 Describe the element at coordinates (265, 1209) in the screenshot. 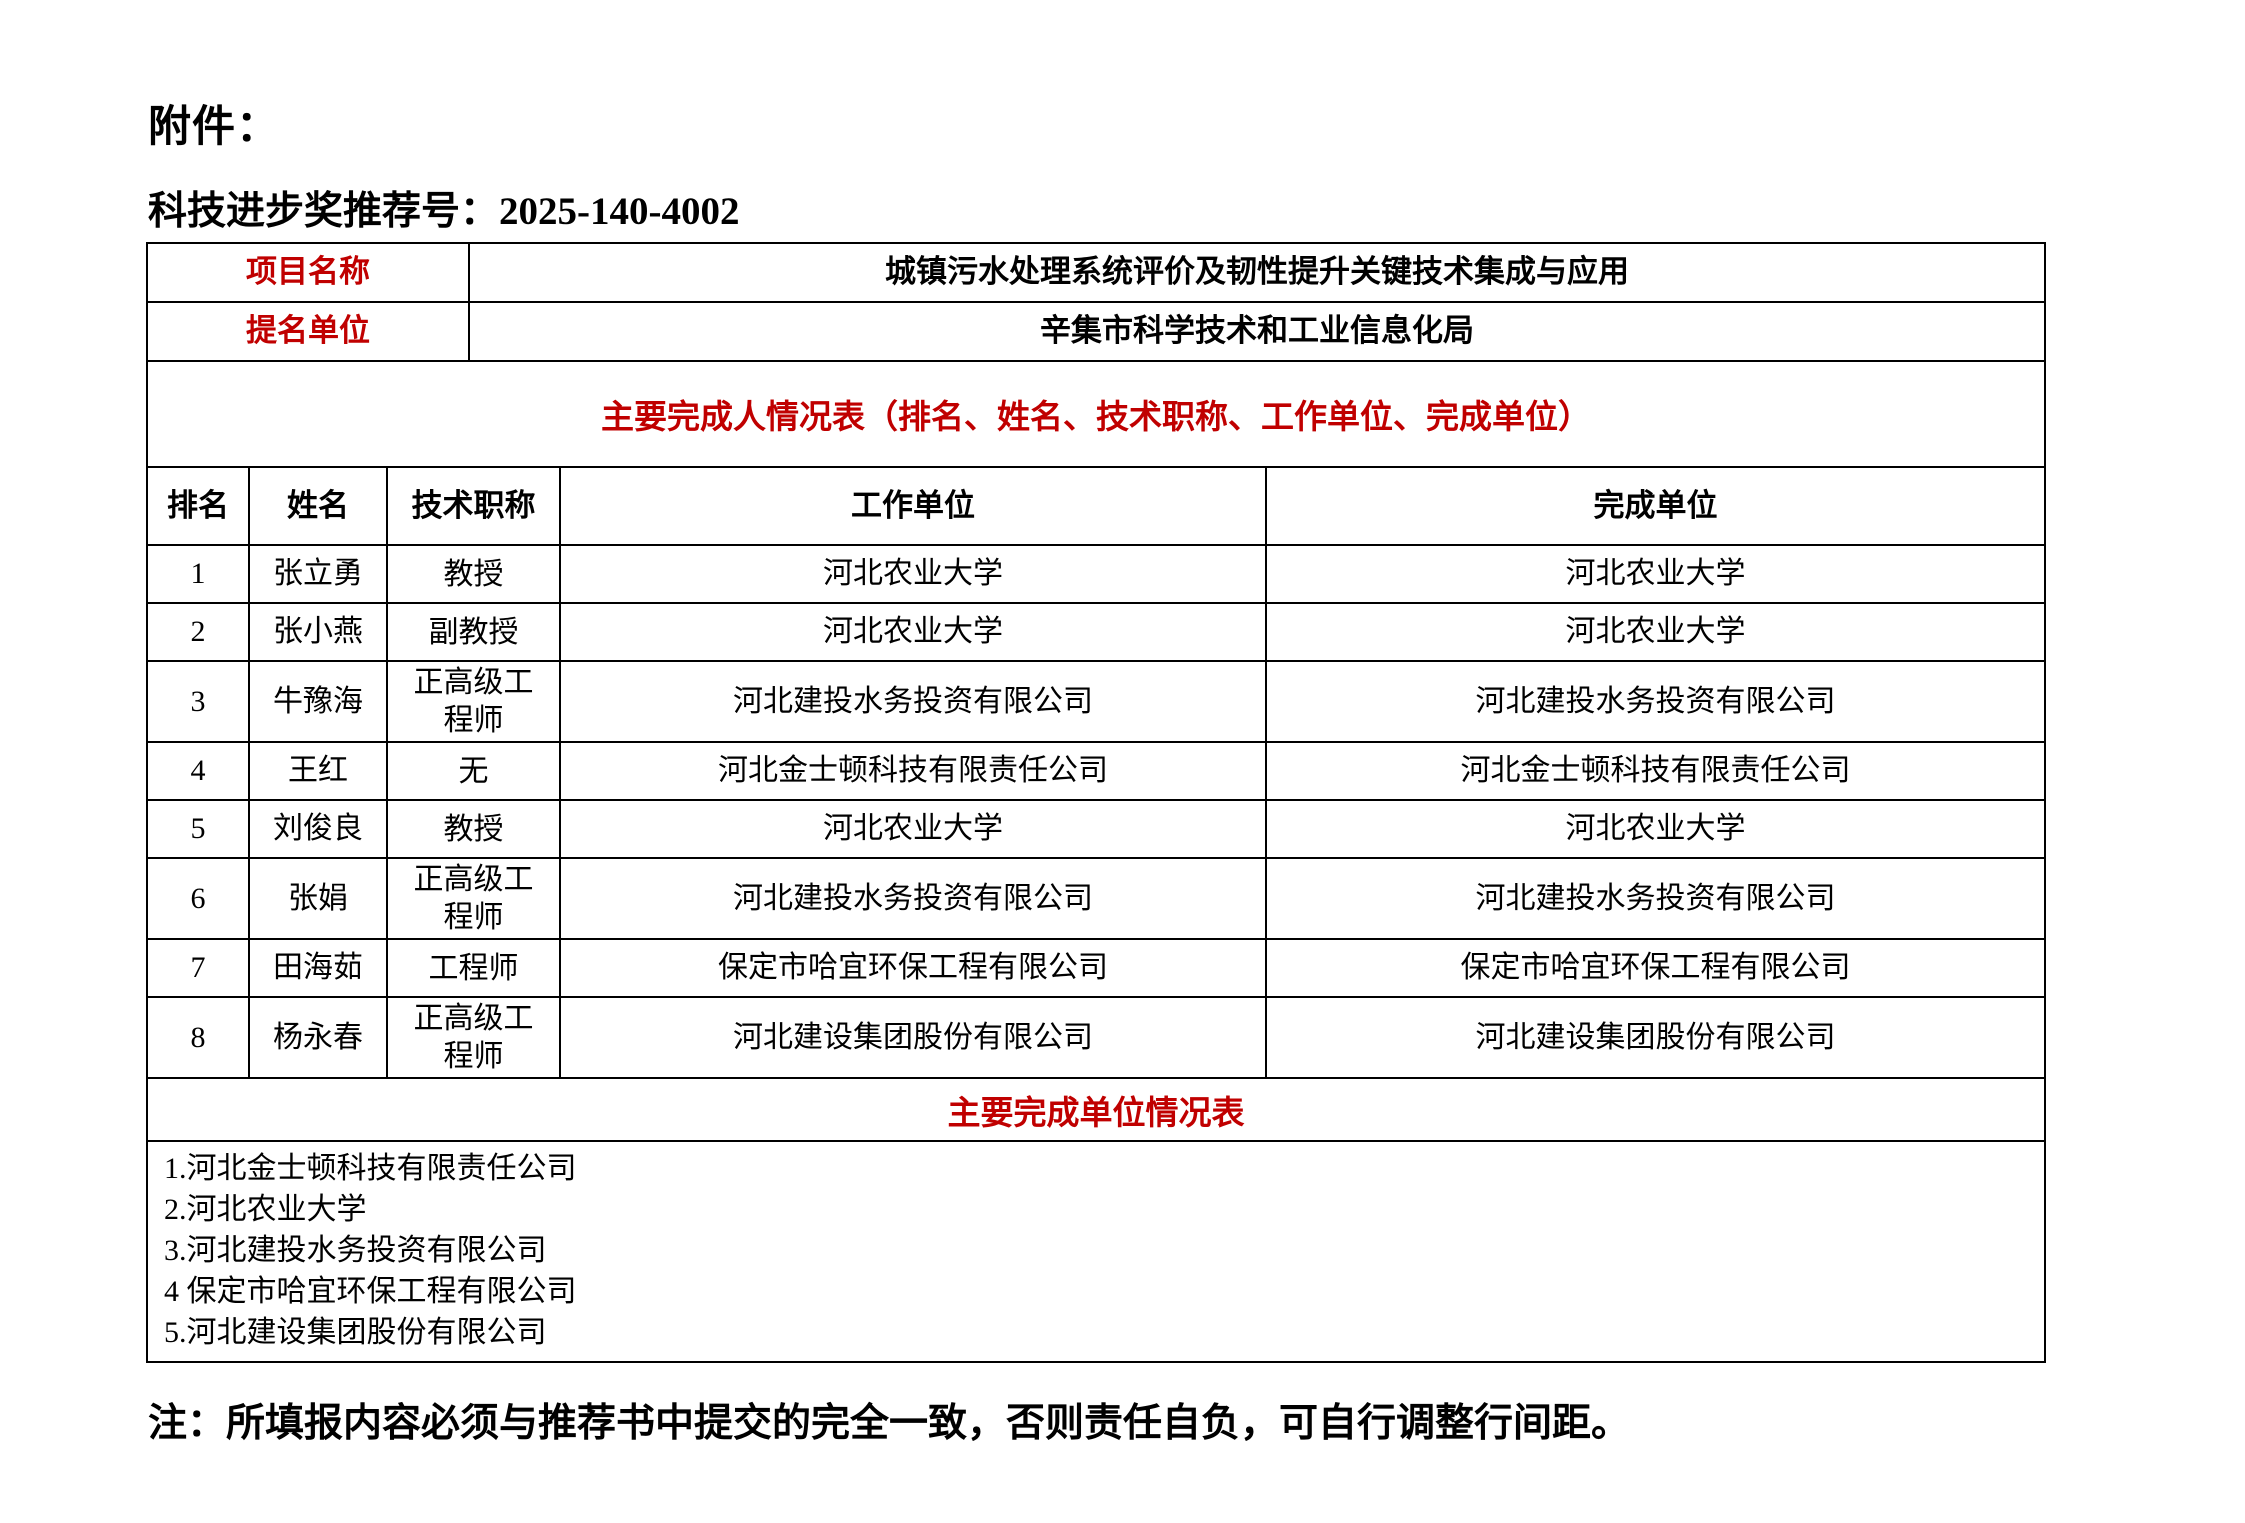

I see `unit-list-item: 2.河北农业大学` at that location.